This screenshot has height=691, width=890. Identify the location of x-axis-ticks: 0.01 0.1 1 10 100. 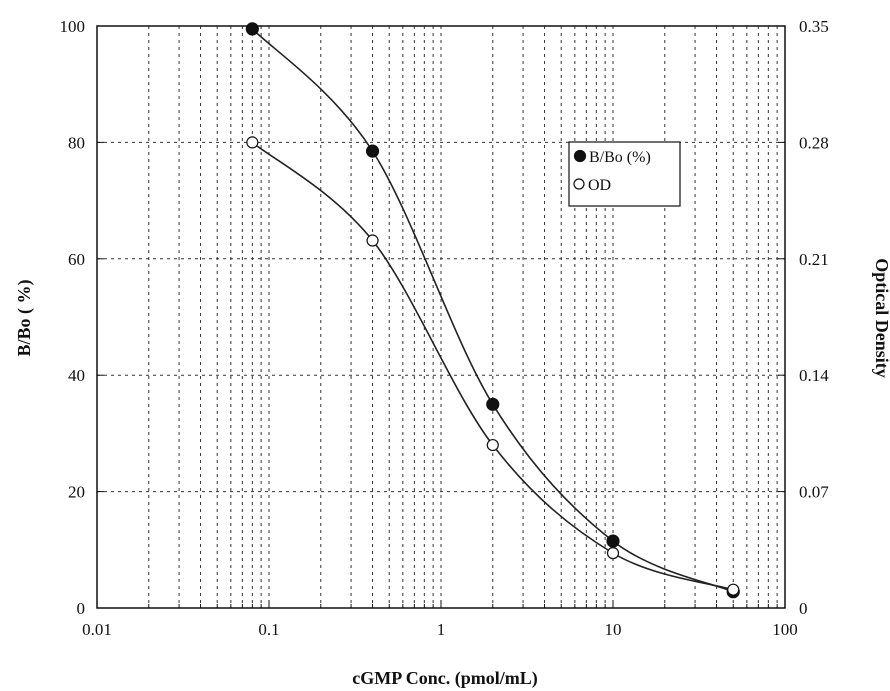
(440, 619).